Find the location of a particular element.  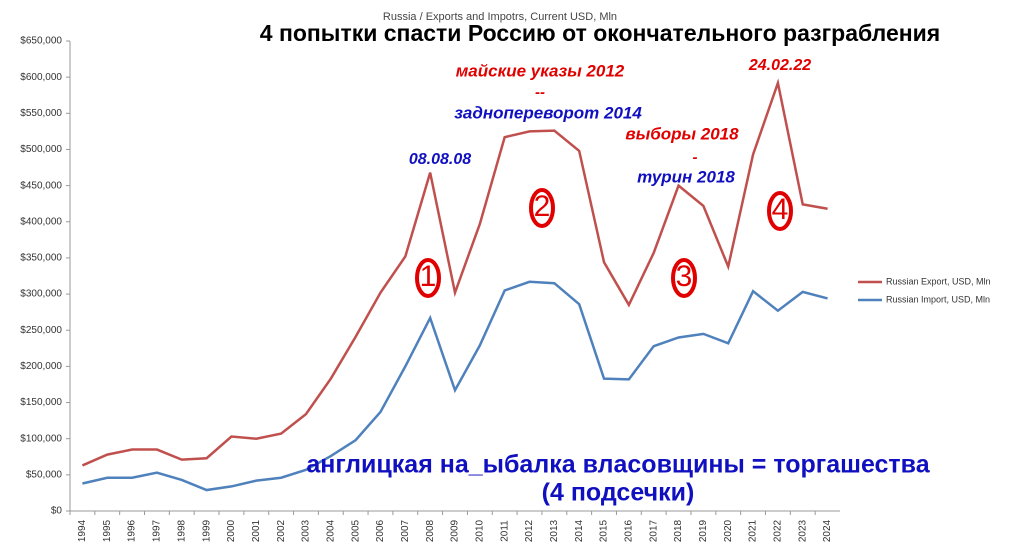

x-tick-label: 2019 is located at coordinates (703, 530).